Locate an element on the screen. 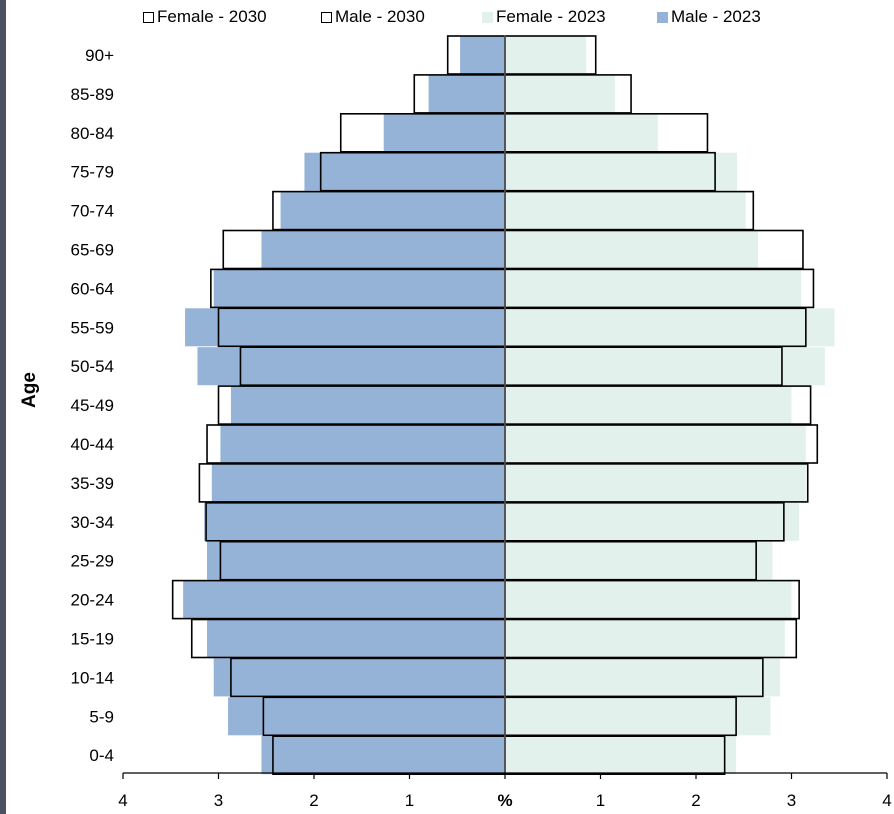 The width and height of the screenshot is (894, 814). y-tick-label-25-29: 25-29 is located at coordinates (92, 561).